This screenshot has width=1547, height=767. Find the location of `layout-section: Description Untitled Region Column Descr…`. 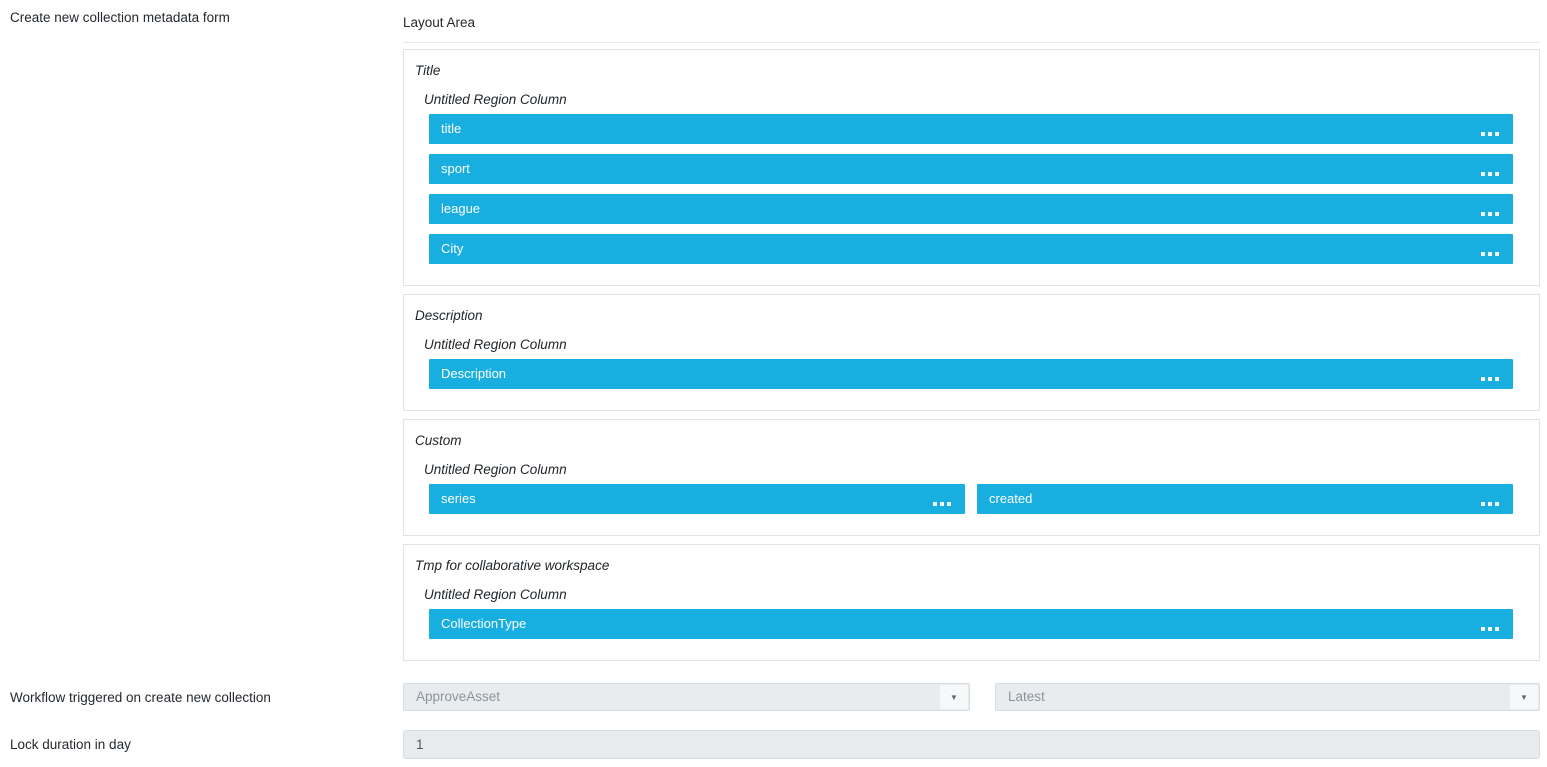

layout-section: Description Untitled Region Column Descr… is located at coordinates (971, 352).